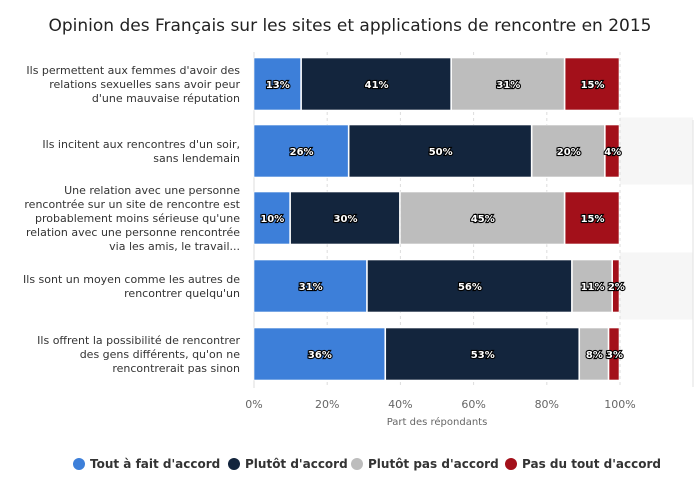 Image resolution: width=700 pixels, height=487 pixels. I want to click on x-tick-label: 40%, so click(400, 404).